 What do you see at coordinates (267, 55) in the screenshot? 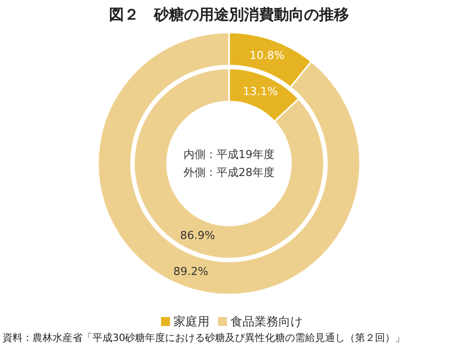
I see `data-label: 10.8%` at bounding box center [267, 55].